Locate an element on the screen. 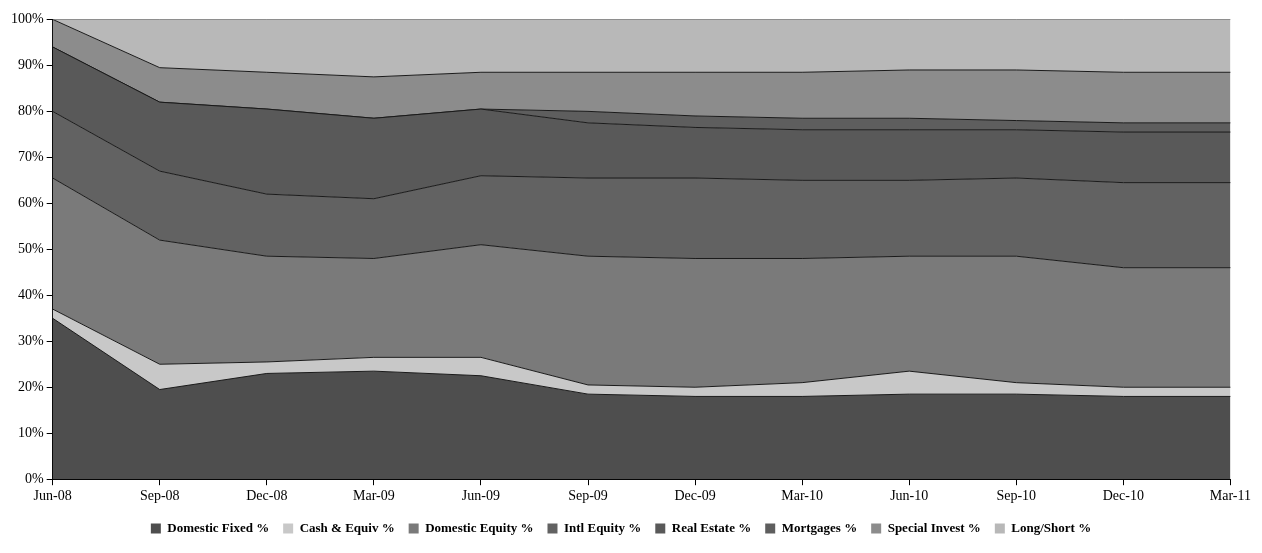 This screenshot has width=1262, height=553. y-tick-label: 0% is located at coordinates (34, 478).